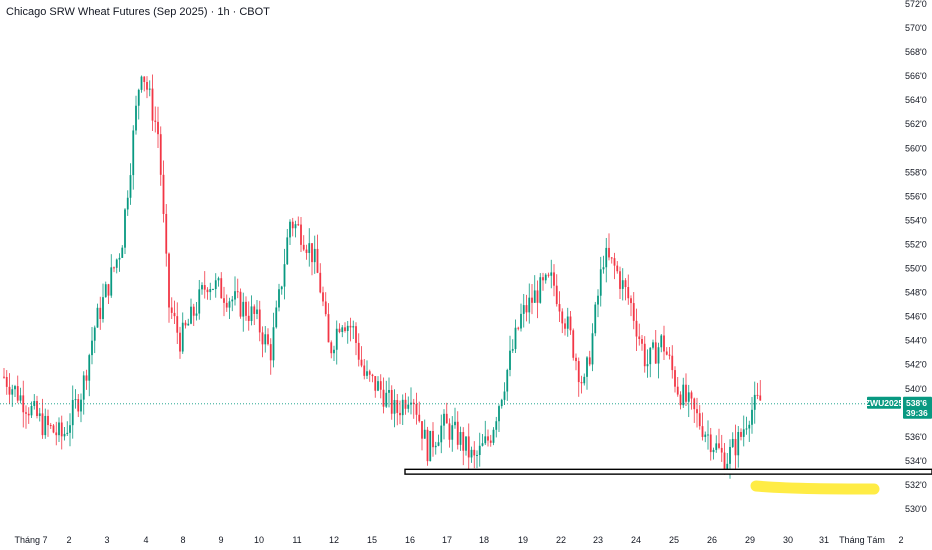 The image size is (932, 550). I want to click on x-tick-label: 23, so click(598, 540).